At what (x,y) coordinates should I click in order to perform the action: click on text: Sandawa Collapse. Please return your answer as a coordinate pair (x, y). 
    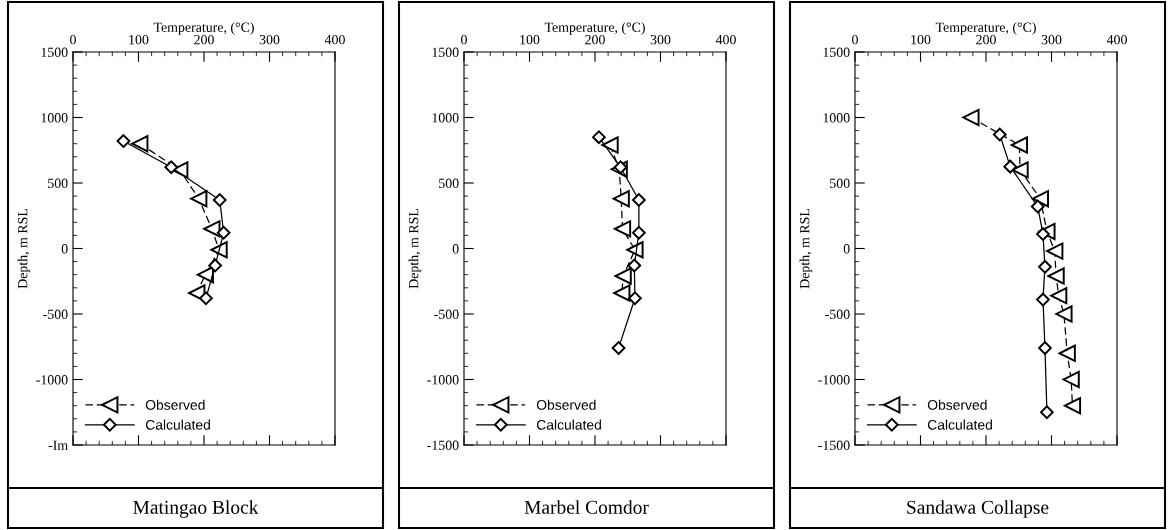
    Looking at the image, I should click on (978, 509).